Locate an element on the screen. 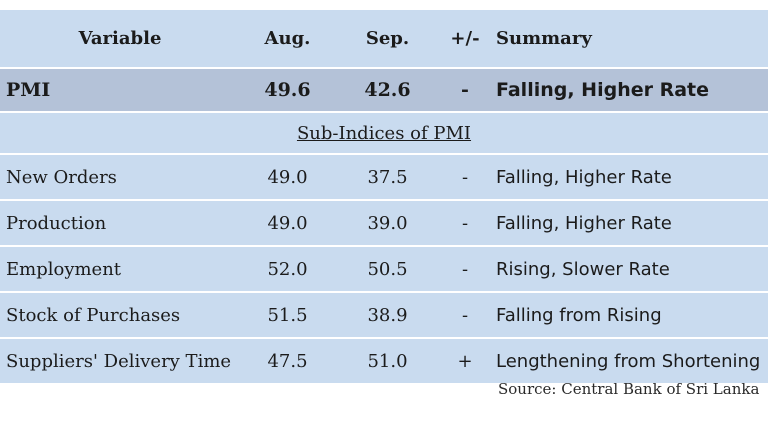 This screenshot has height=432, width=768. header-summary: Summary is located at coordinates (544, 38).